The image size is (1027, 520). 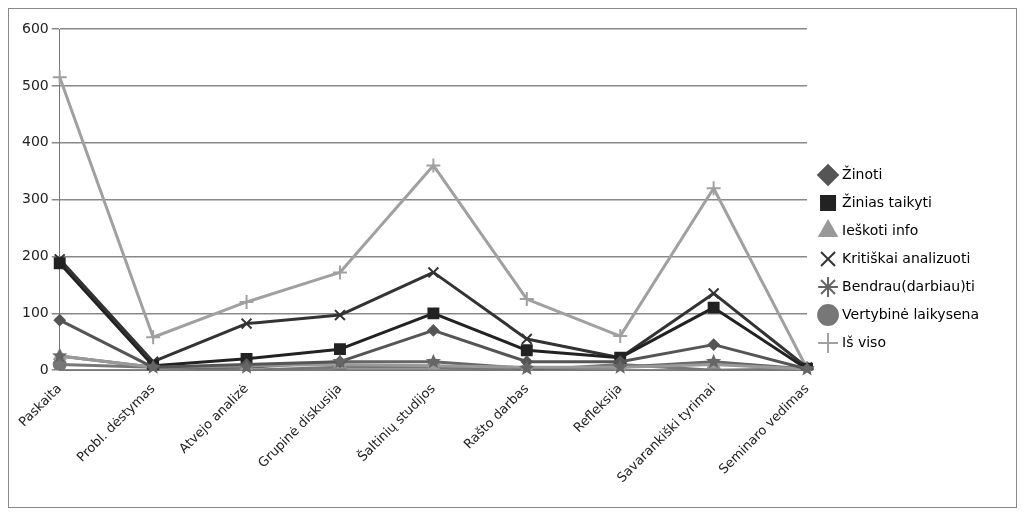 What do you see at coordinates (908, 285) in the screenshot?
I see `legend-label: Bendrau(darbiau)ti` at bounding box center [908, 285].